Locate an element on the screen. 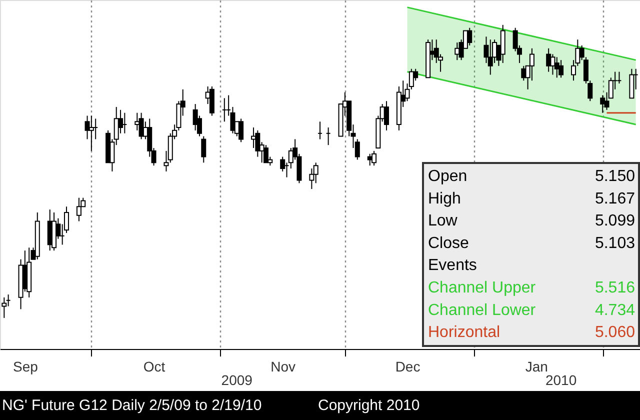 The image size is (640, 420). text: Channel Lower 4.734 is located at coordinates (531, 310).